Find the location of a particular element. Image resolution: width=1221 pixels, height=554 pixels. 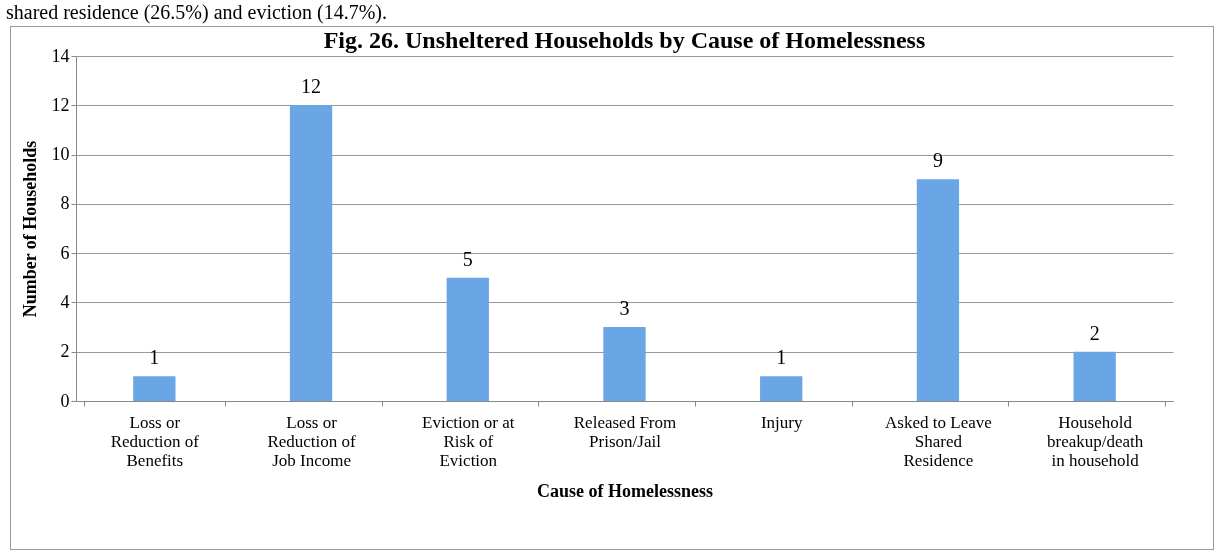

y-tick-label: 8 is located at coordinates (65, 203).